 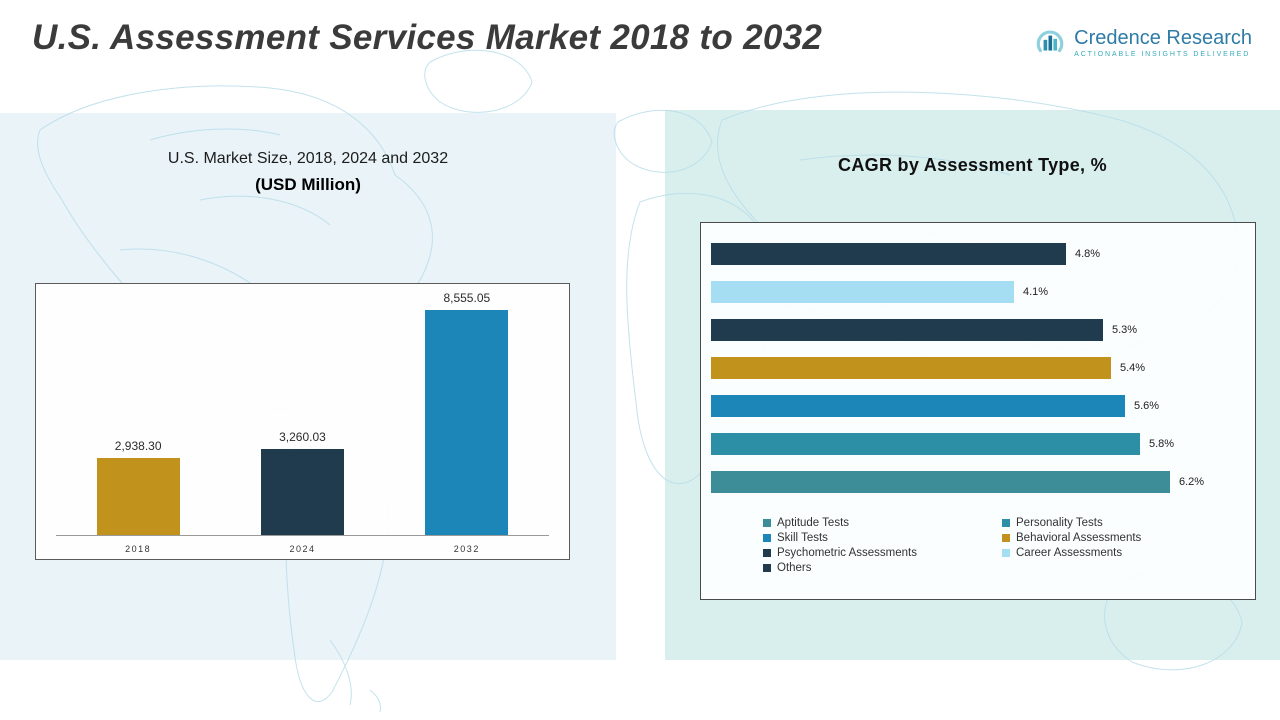 I want to click on credence-chart-icon, so click(x=1050, y=41).